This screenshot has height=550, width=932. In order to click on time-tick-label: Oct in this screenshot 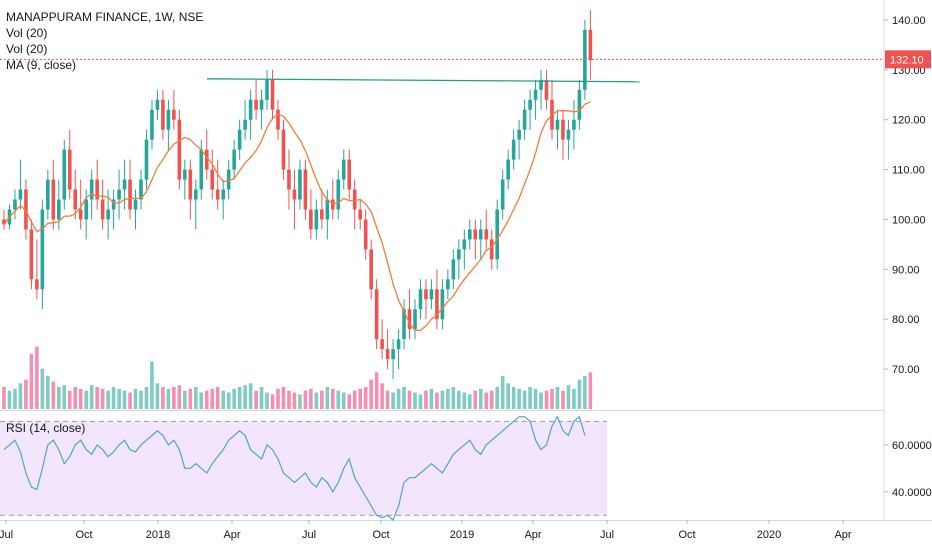, I will do `click(380, 535)`.